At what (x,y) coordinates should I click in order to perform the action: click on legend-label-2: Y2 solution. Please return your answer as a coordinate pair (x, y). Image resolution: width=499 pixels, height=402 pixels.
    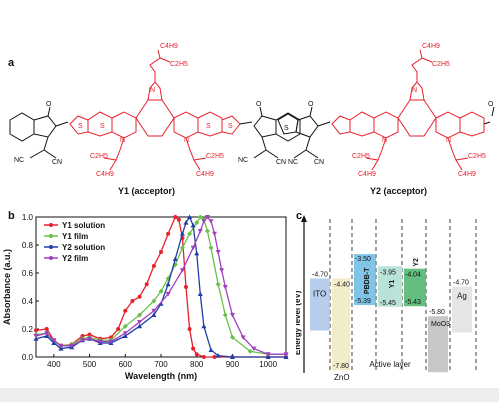
    Looking at the image, I should click on (83, 247).